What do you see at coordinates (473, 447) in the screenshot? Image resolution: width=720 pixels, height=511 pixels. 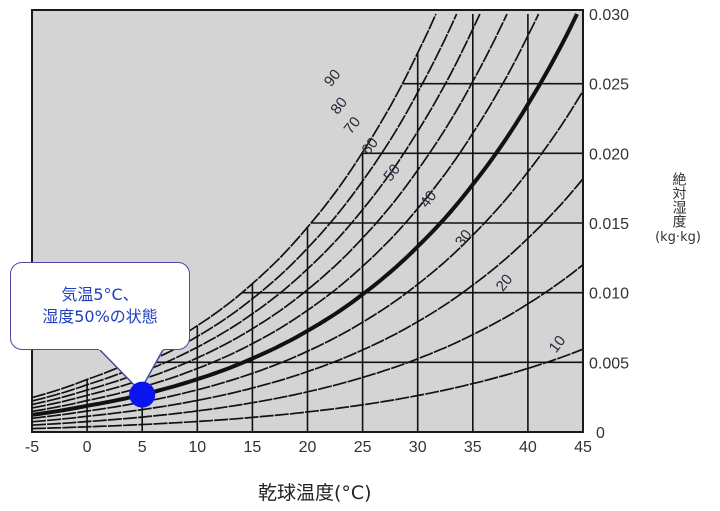 I see `x-tick-label: 35` at bounding box center [473, 447].